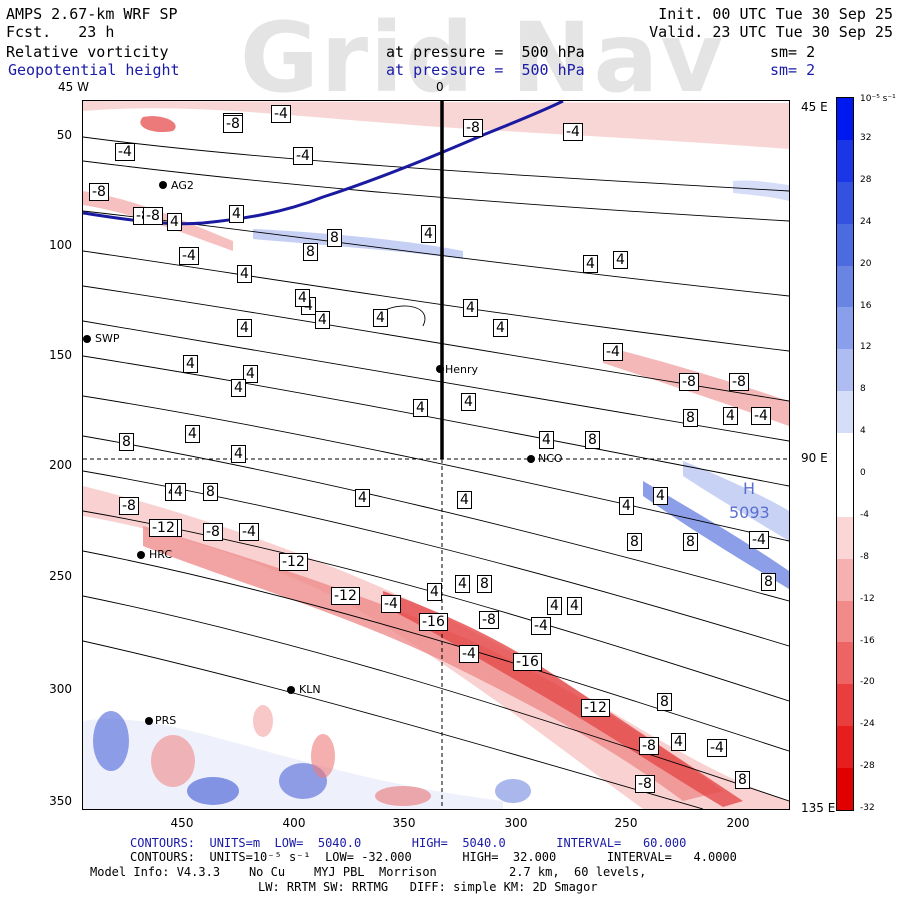 Image resolution: width=900 pixels, height=900 pixels. What do you see at coordinates (182, 185) in the screenshot?
I see `station-label-ag2: AG2` at bounding box center [182, 185].